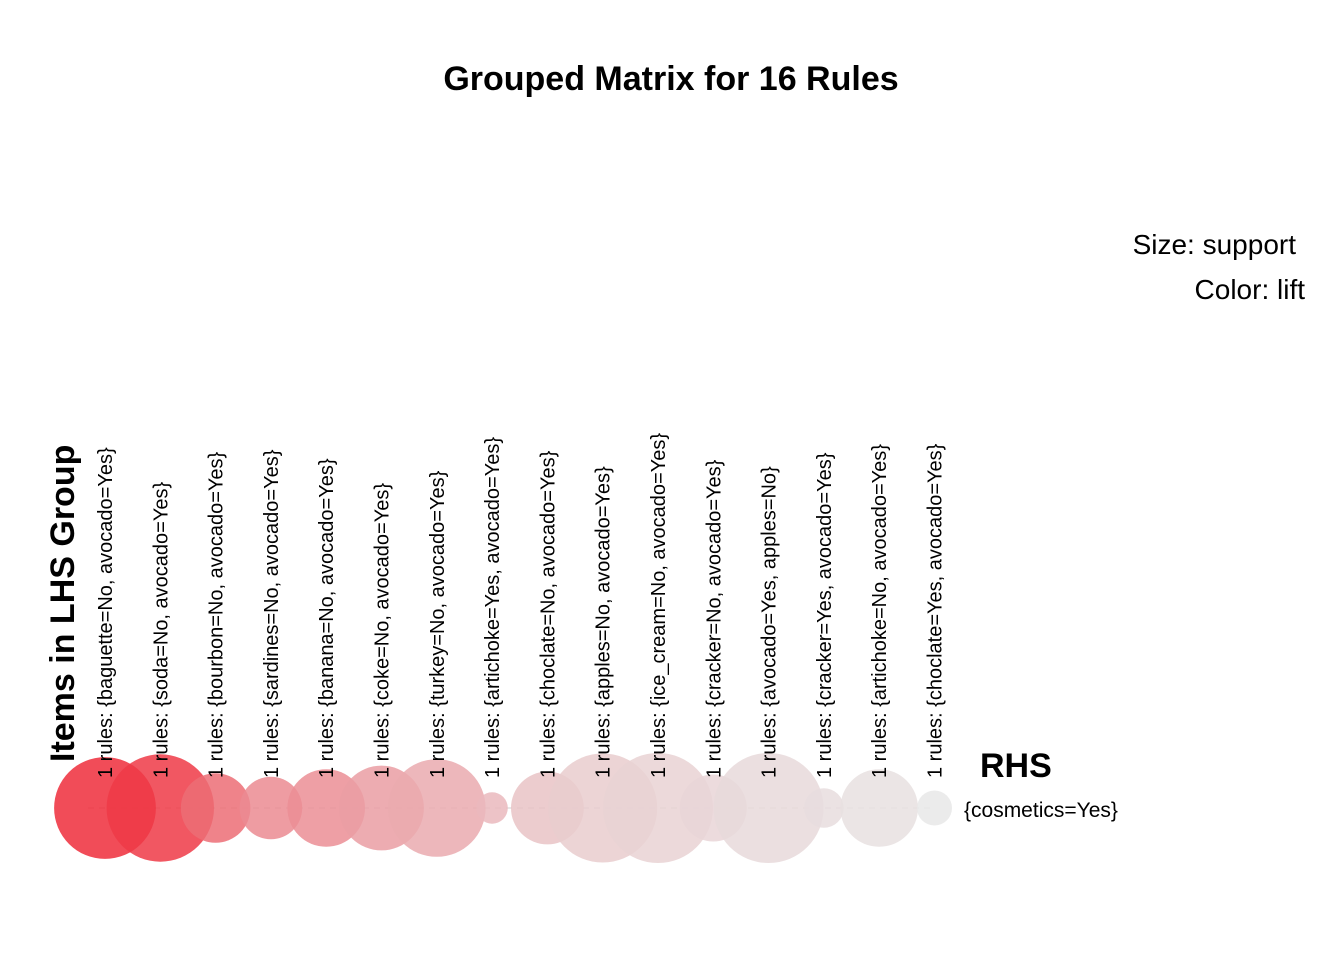  I want to click on lhs-group-label: 1 rules: {apples=No, avocado=Yes}, so click(604, 622).